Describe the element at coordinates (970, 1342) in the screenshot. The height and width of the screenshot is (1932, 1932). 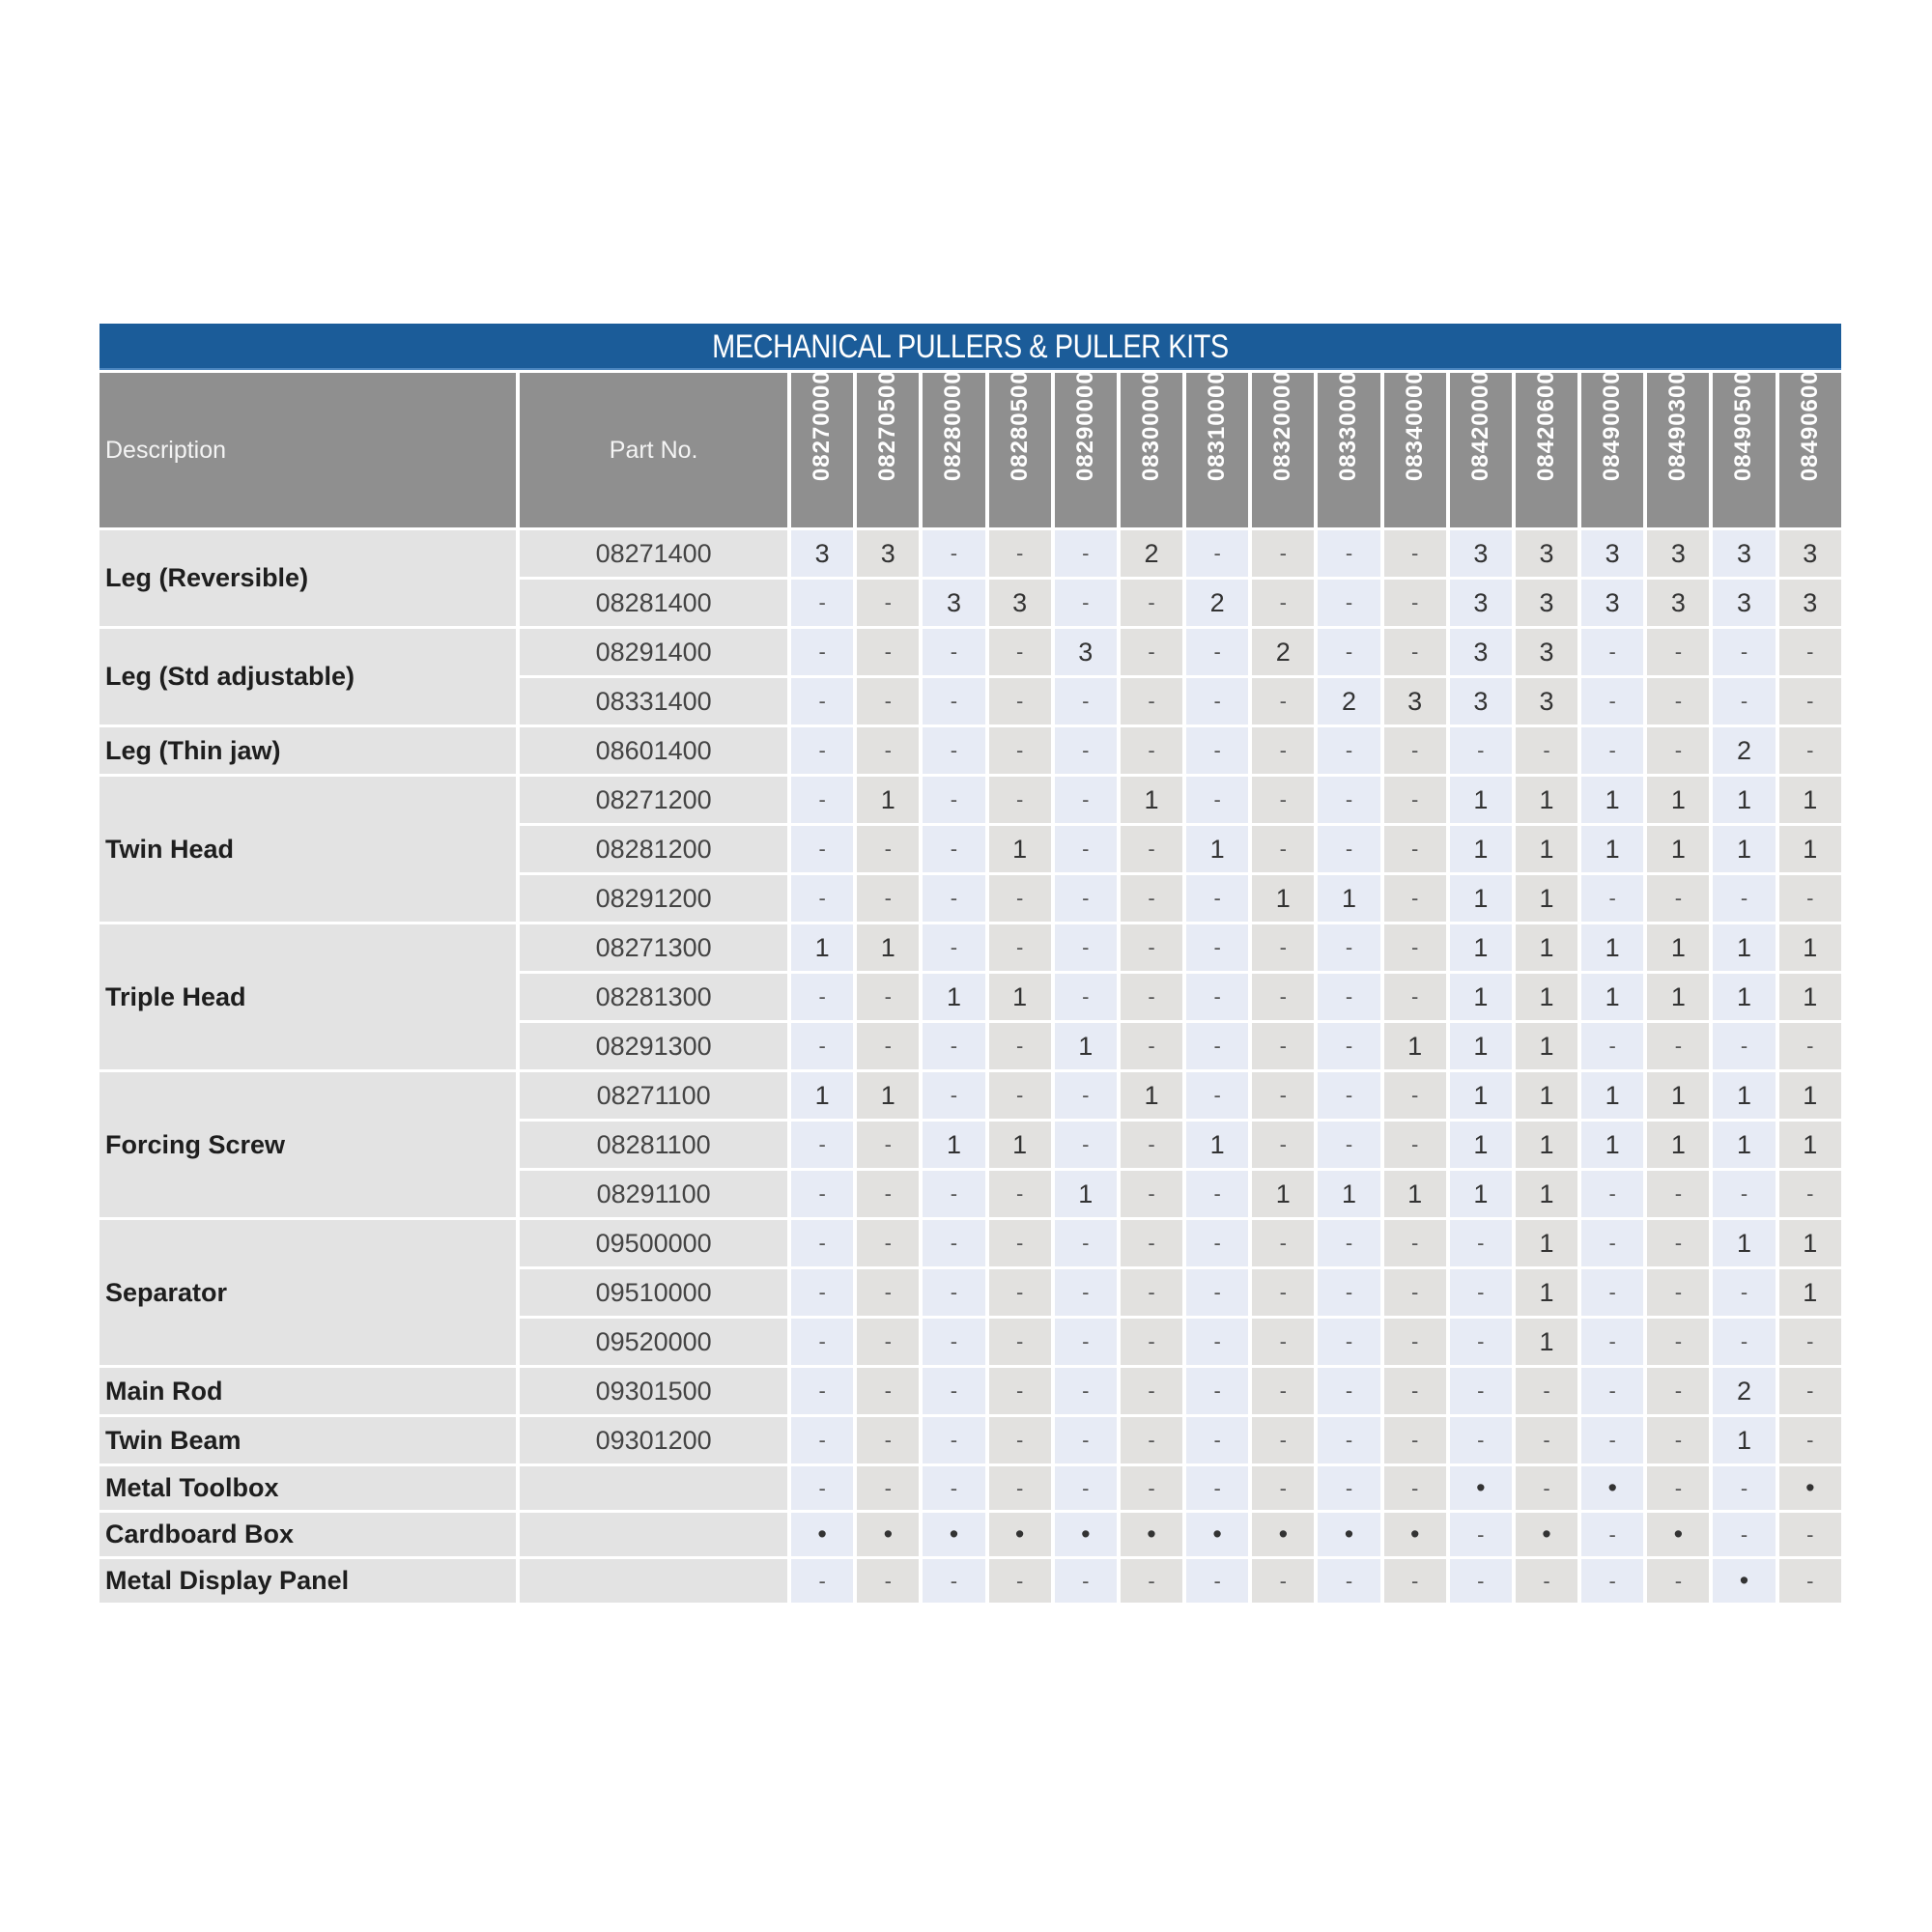
I see `table-row: 09520000- - - - - - - - - - -1- - - -` at that location.